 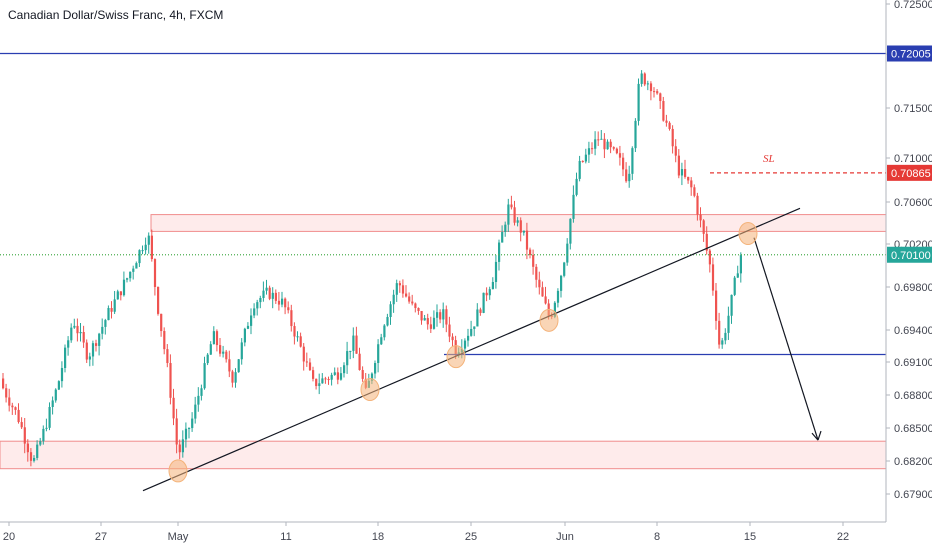 I want to click on time-tick-label: 27, so click(x=101, y=537).